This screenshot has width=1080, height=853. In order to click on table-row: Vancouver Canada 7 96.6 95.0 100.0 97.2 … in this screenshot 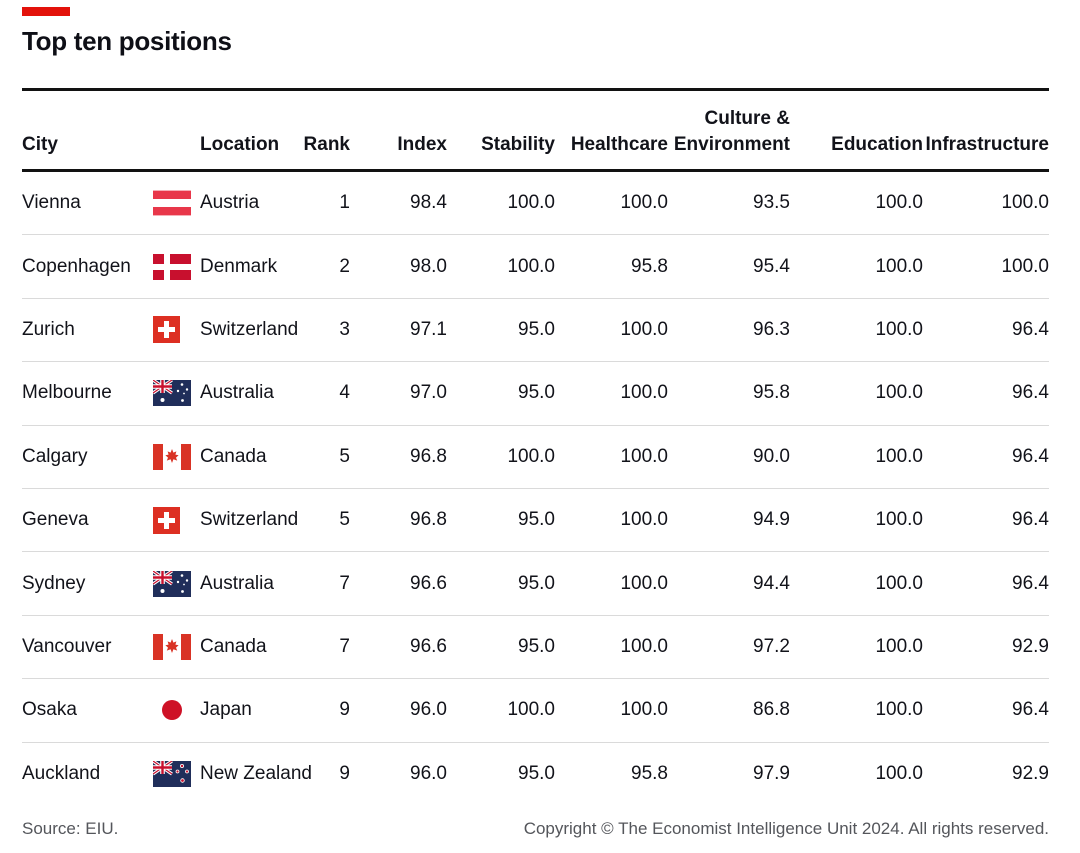, I will do `click(535, 648)`.